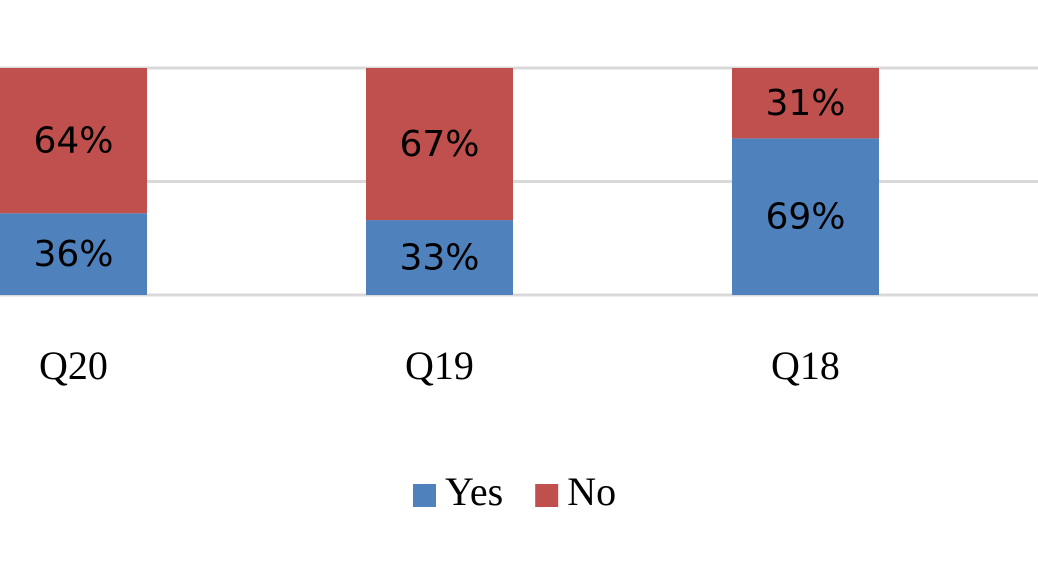  I want to click on data-label: 31%, so click(805, 103).